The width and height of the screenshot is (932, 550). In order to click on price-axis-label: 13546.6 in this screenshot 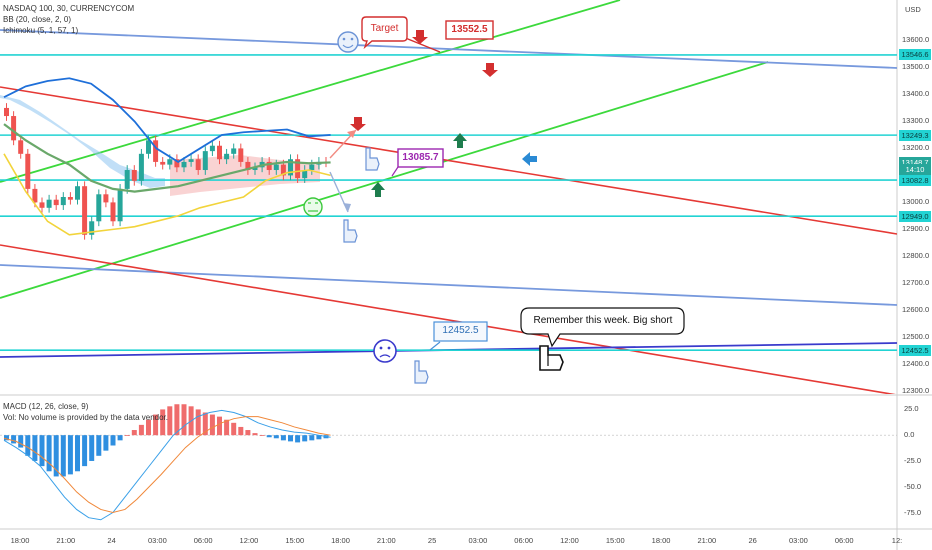, I will do `click(915, 55)`.